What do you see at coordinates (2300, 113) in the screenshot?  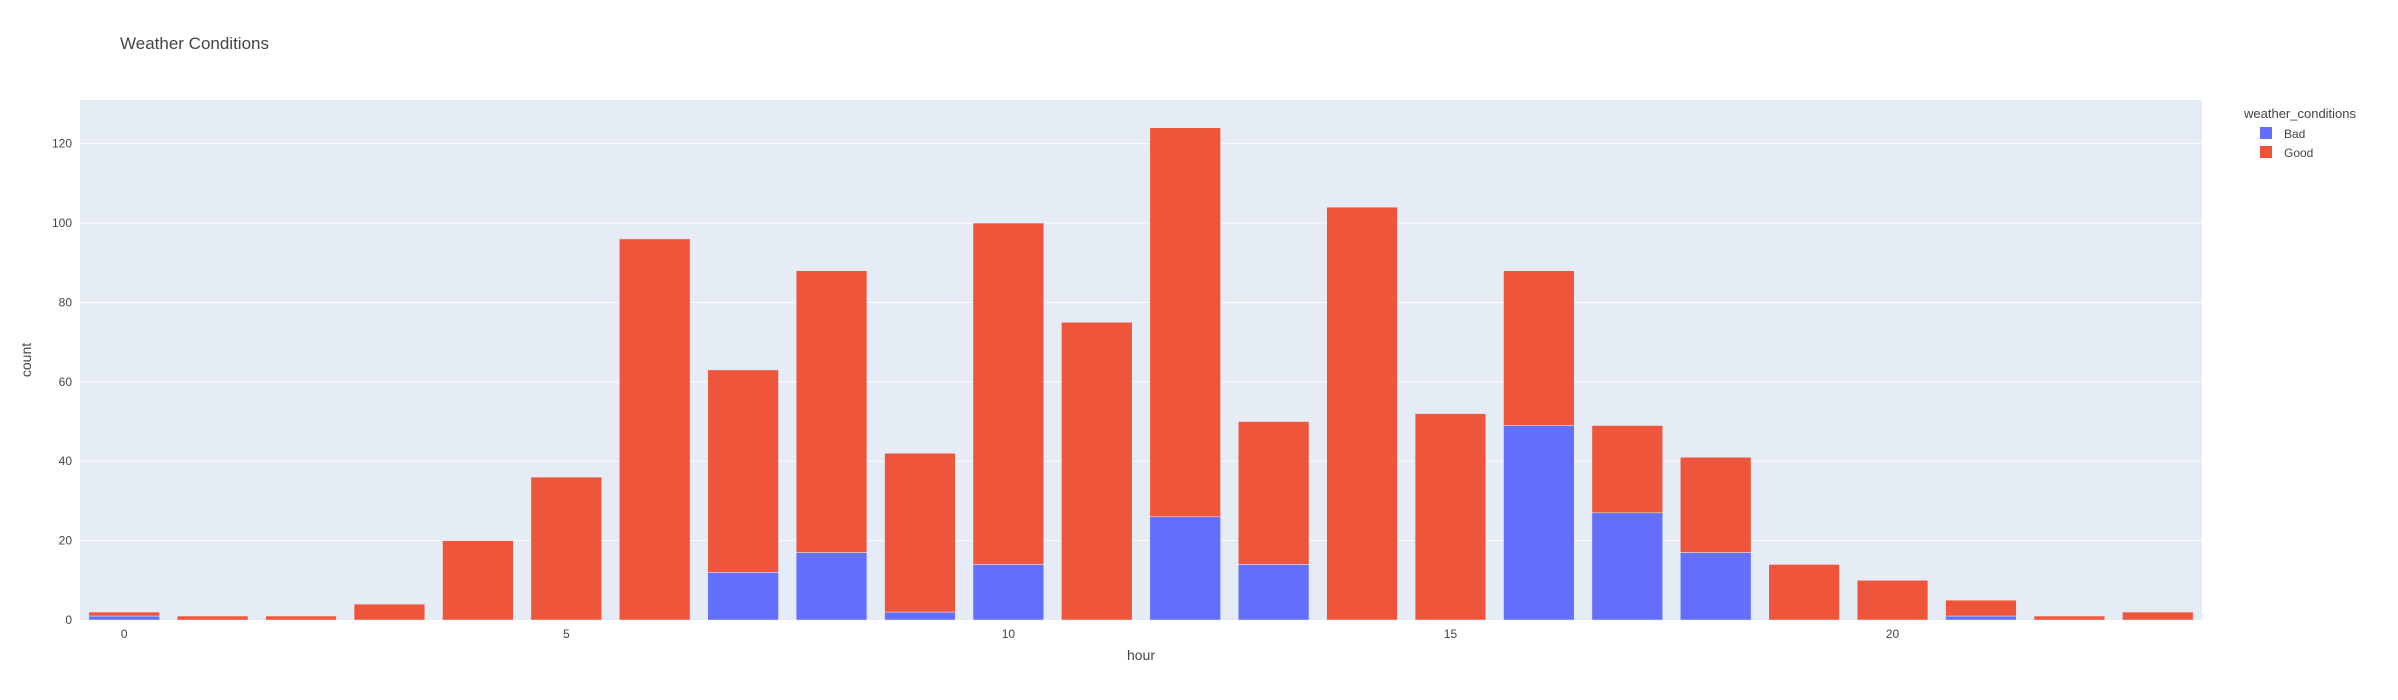 I see `legend-title: weather_conditions` at bounding box center [2300, 113].